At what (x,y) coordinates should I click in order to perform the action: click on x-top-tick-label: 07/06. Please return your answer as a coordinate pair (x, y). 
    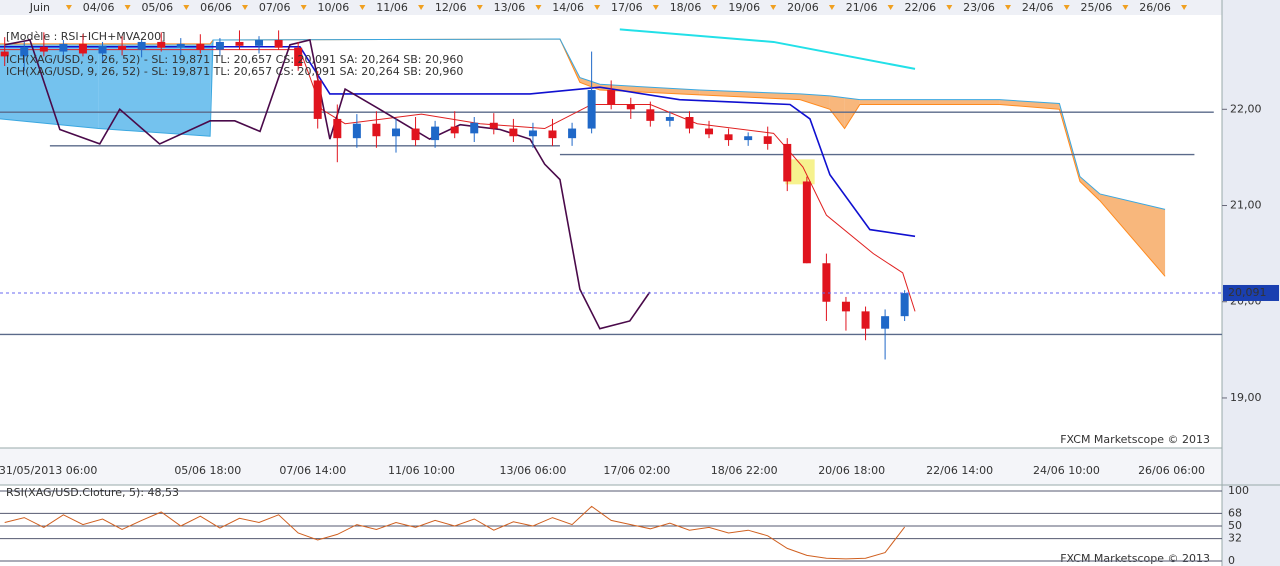
    Looking at the image, I should click on (275, 7).